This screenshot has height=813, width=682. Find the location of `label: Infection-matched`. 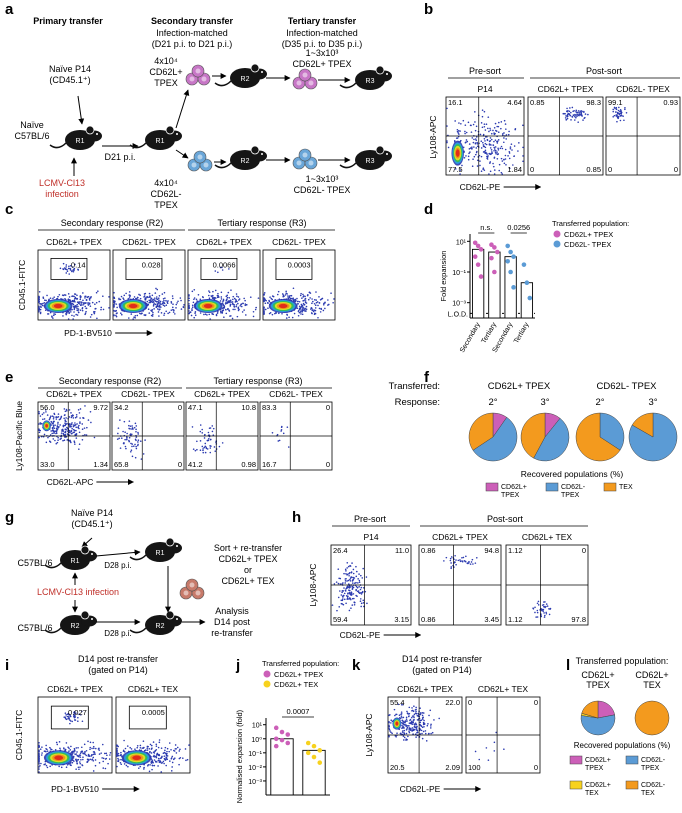

label: Infection-matched is located at coordinates (192, 33).